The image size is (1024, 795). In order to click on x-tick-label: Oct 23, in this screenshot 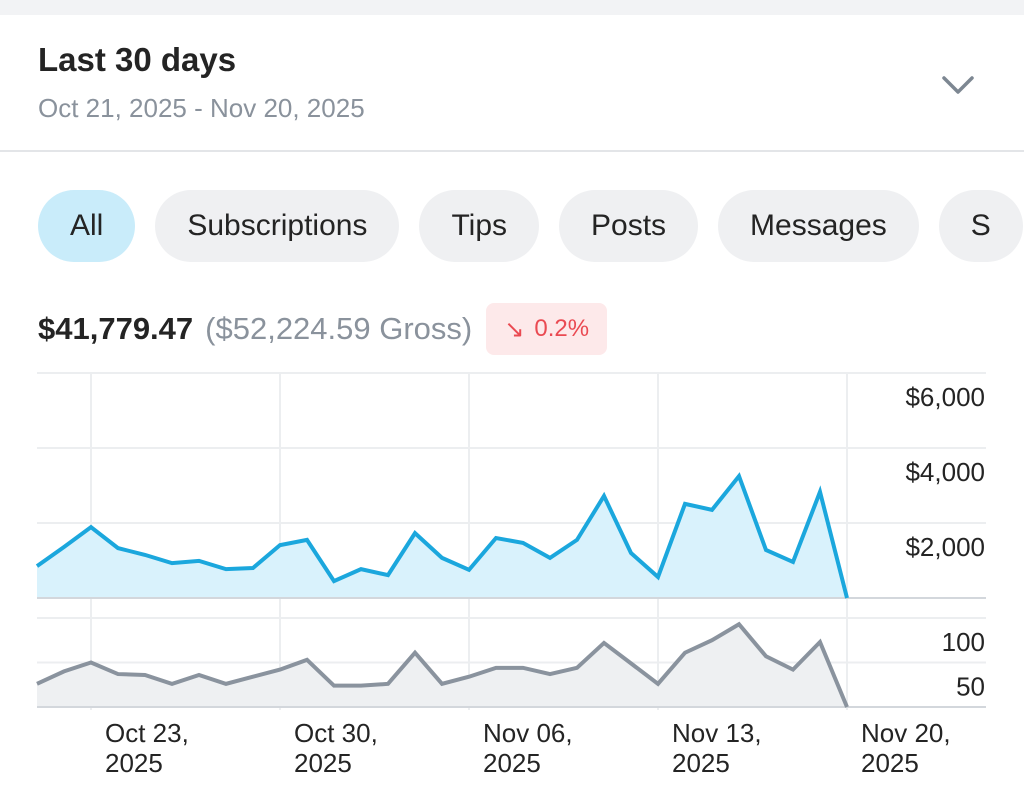, I will do `click(147, 733)`.